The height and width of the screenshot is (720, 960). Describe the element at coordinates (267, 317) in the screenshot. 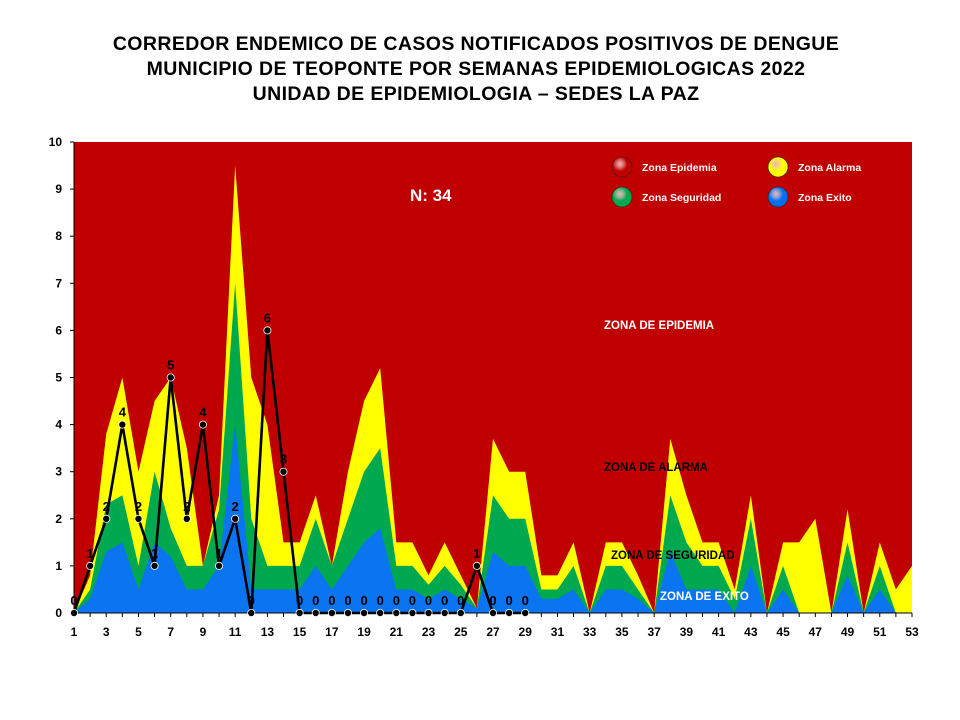

I see `case-data-label: 6` at that location.